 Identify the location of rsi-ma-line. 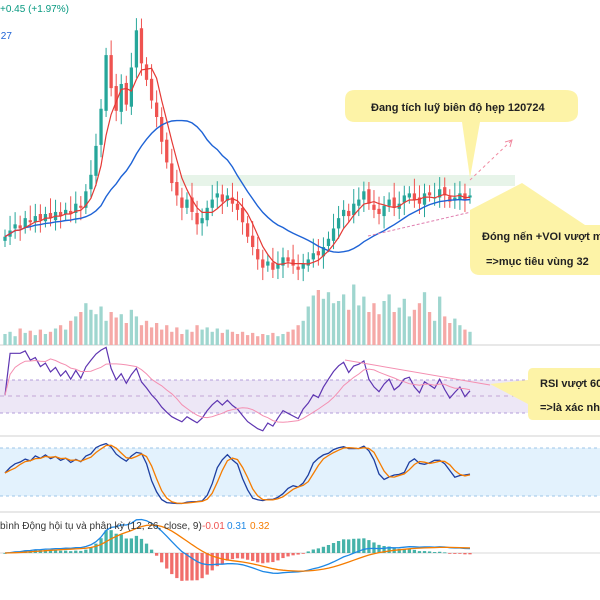
(237, 390).